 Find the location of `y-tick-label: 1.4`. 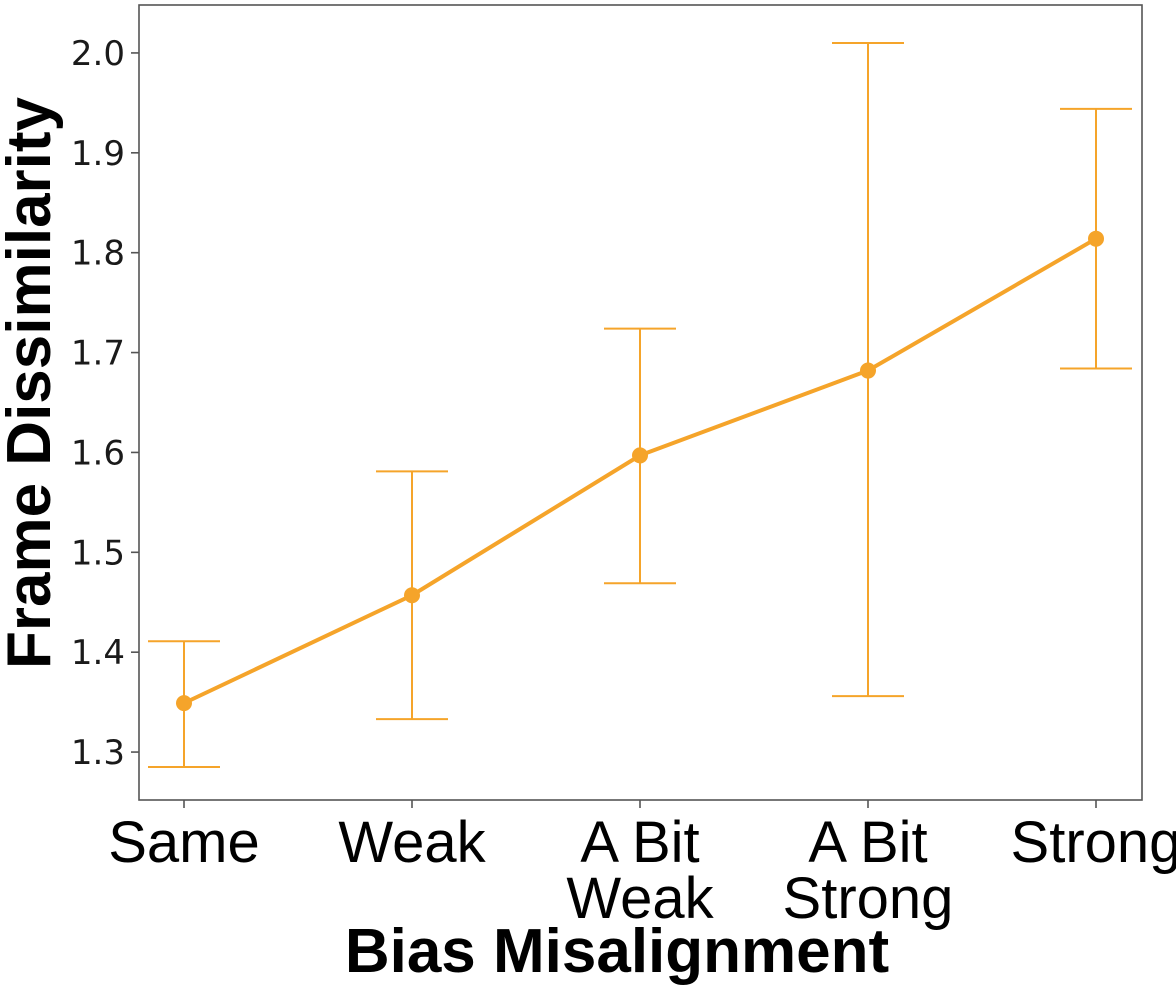

y-tick-label: 1.4 is located at coordinates (98, 653).